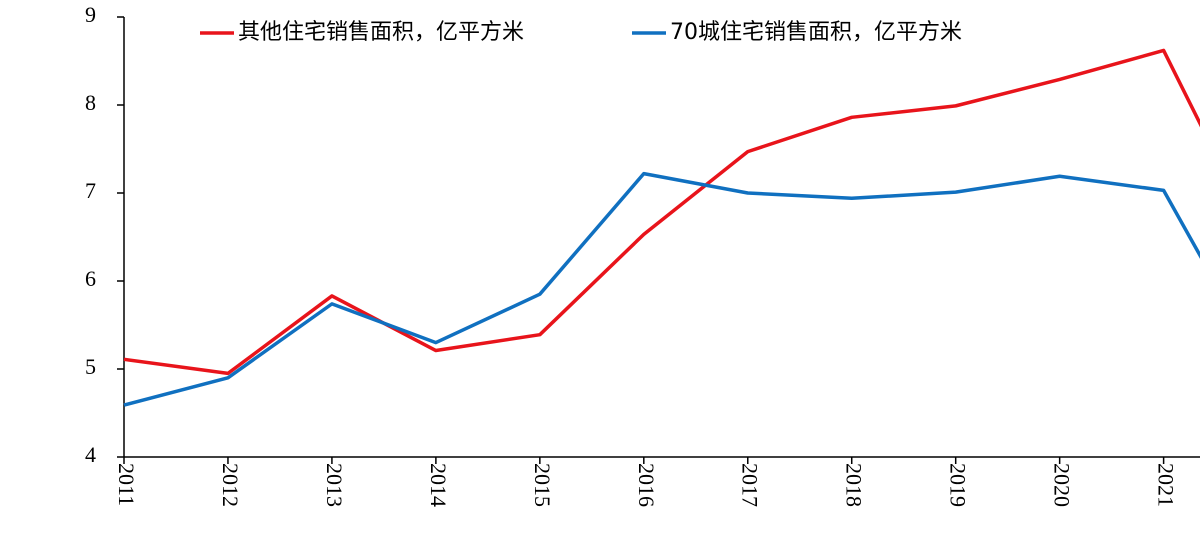 This screenshot has height=535, width=1200. Describe the element at coordinates (90, 190) in the screenshot. I see `y-tick-label: 7` at that location.